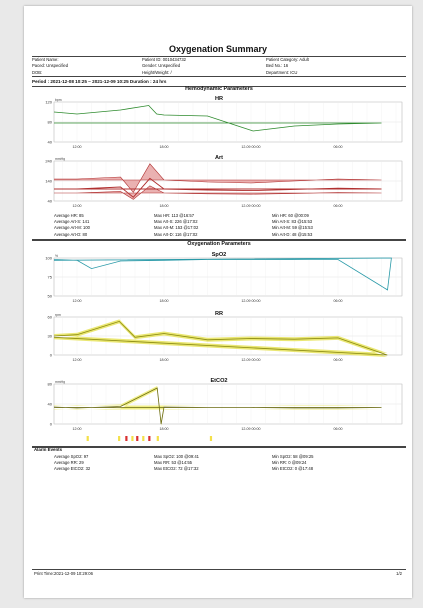 The image size is (423, 608). I want to click on stat-min: Min SpO2: 58 @09:25, so click(293, 456).